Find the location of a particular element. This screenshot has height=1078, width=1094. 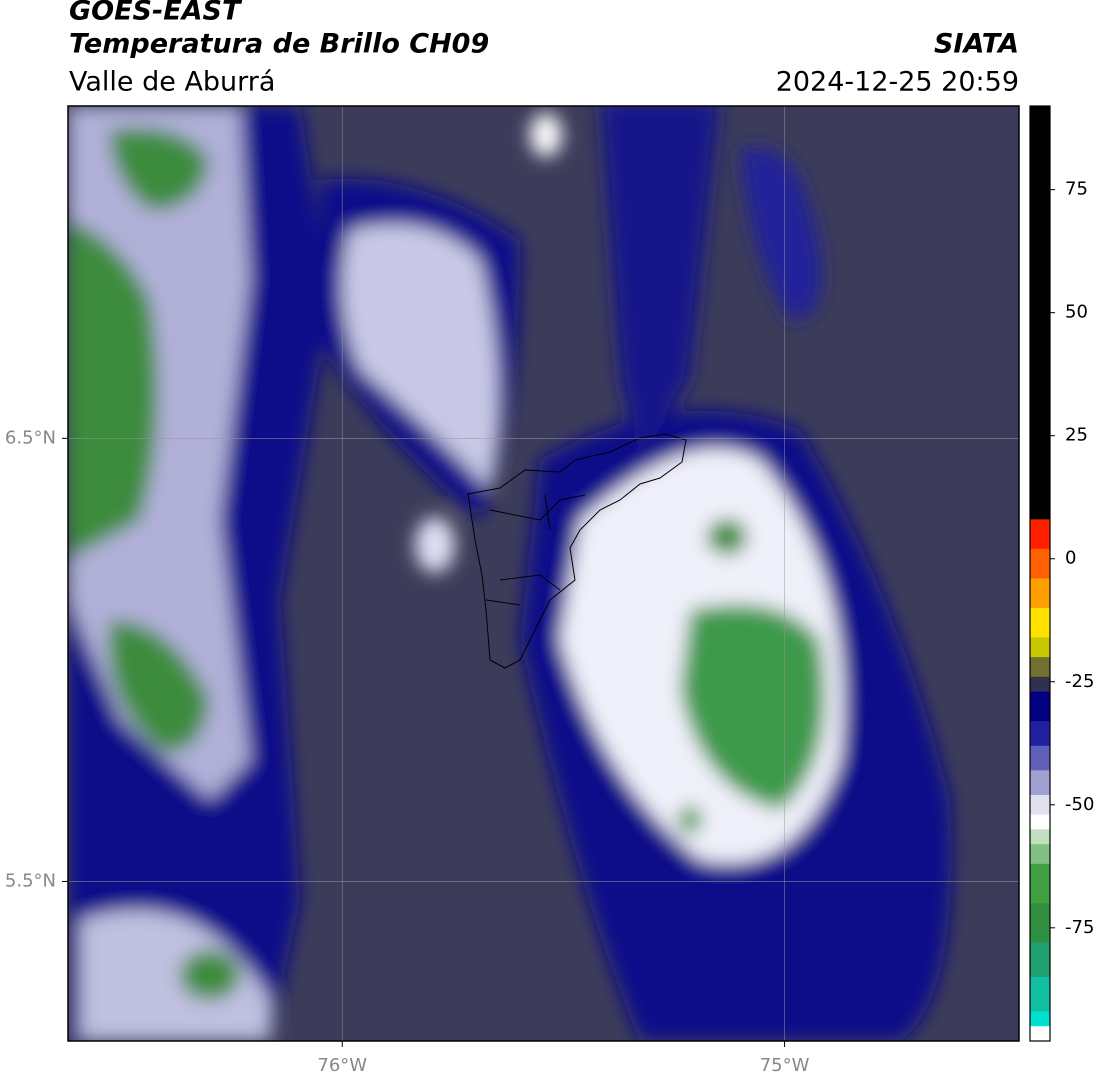

colorbar: 75 50 25 0 -25 -50 -75 is located at coordinates (1061, 573).